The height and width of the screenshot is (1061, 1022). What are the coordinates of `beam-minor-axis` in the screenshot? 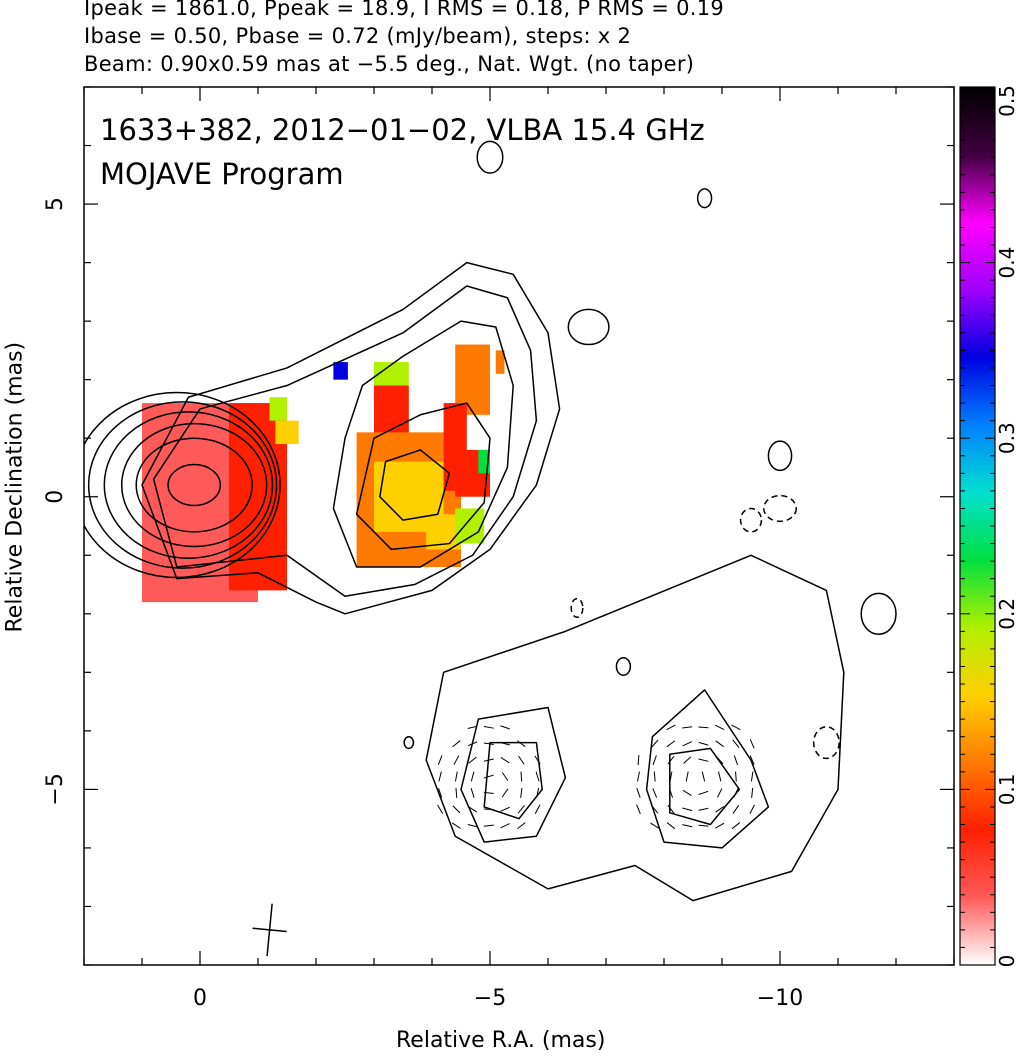 It's located at (269, 930).